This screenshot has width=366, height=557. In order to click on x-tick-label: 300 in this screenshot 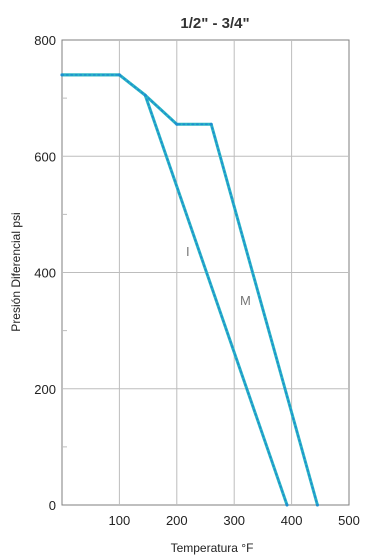, I will do `click(234, 520)`.